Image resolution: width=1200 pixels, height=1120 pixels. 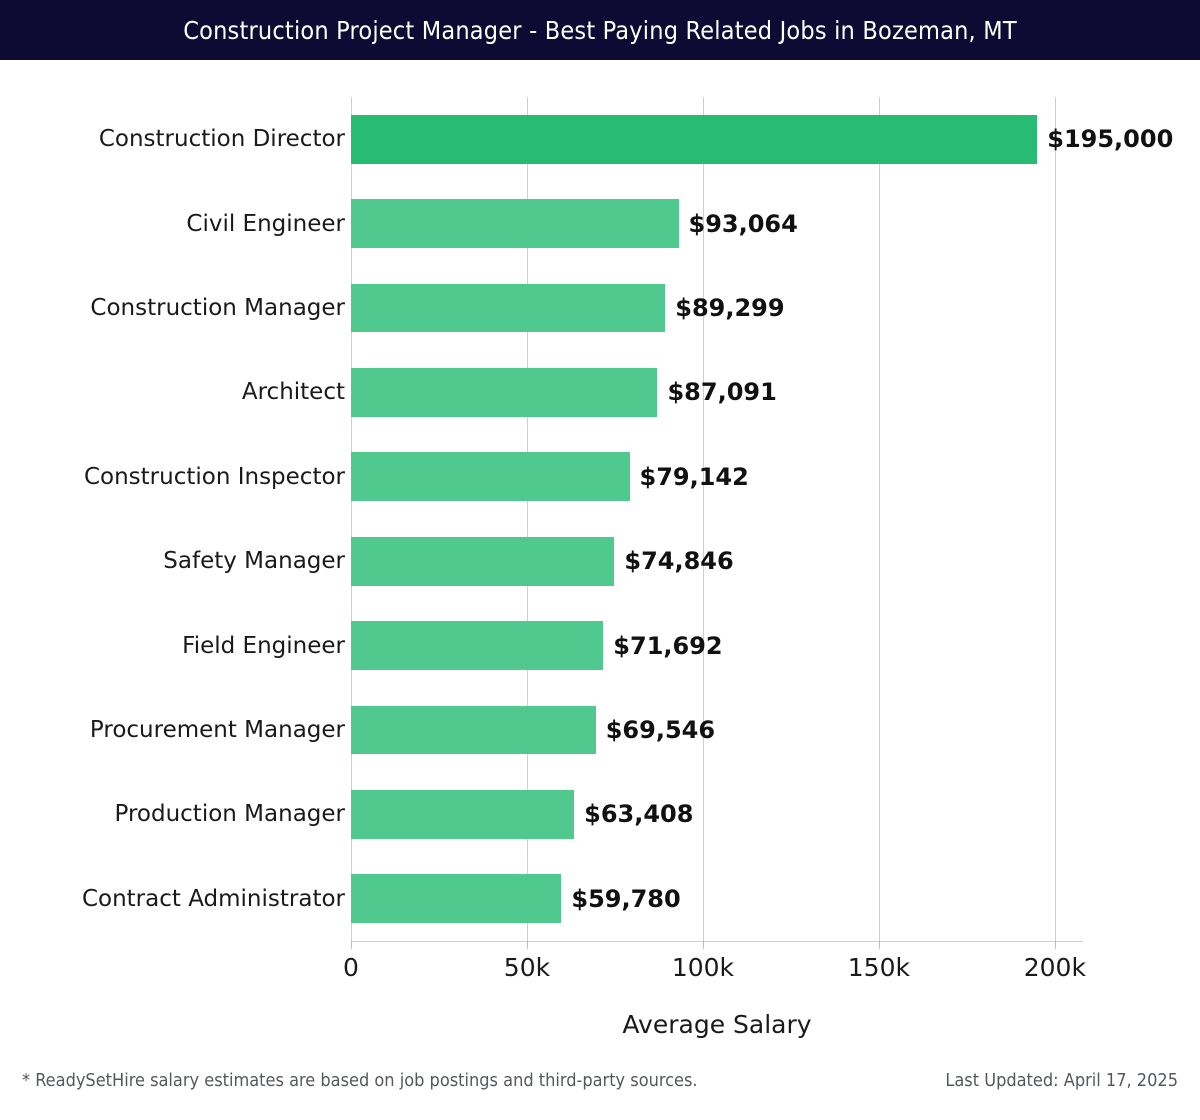 What do you see at coordinates (172, 223) in the screenshot?
I see `y-axis-category-label: Civil Engineer` at bounding box center [172, 223].